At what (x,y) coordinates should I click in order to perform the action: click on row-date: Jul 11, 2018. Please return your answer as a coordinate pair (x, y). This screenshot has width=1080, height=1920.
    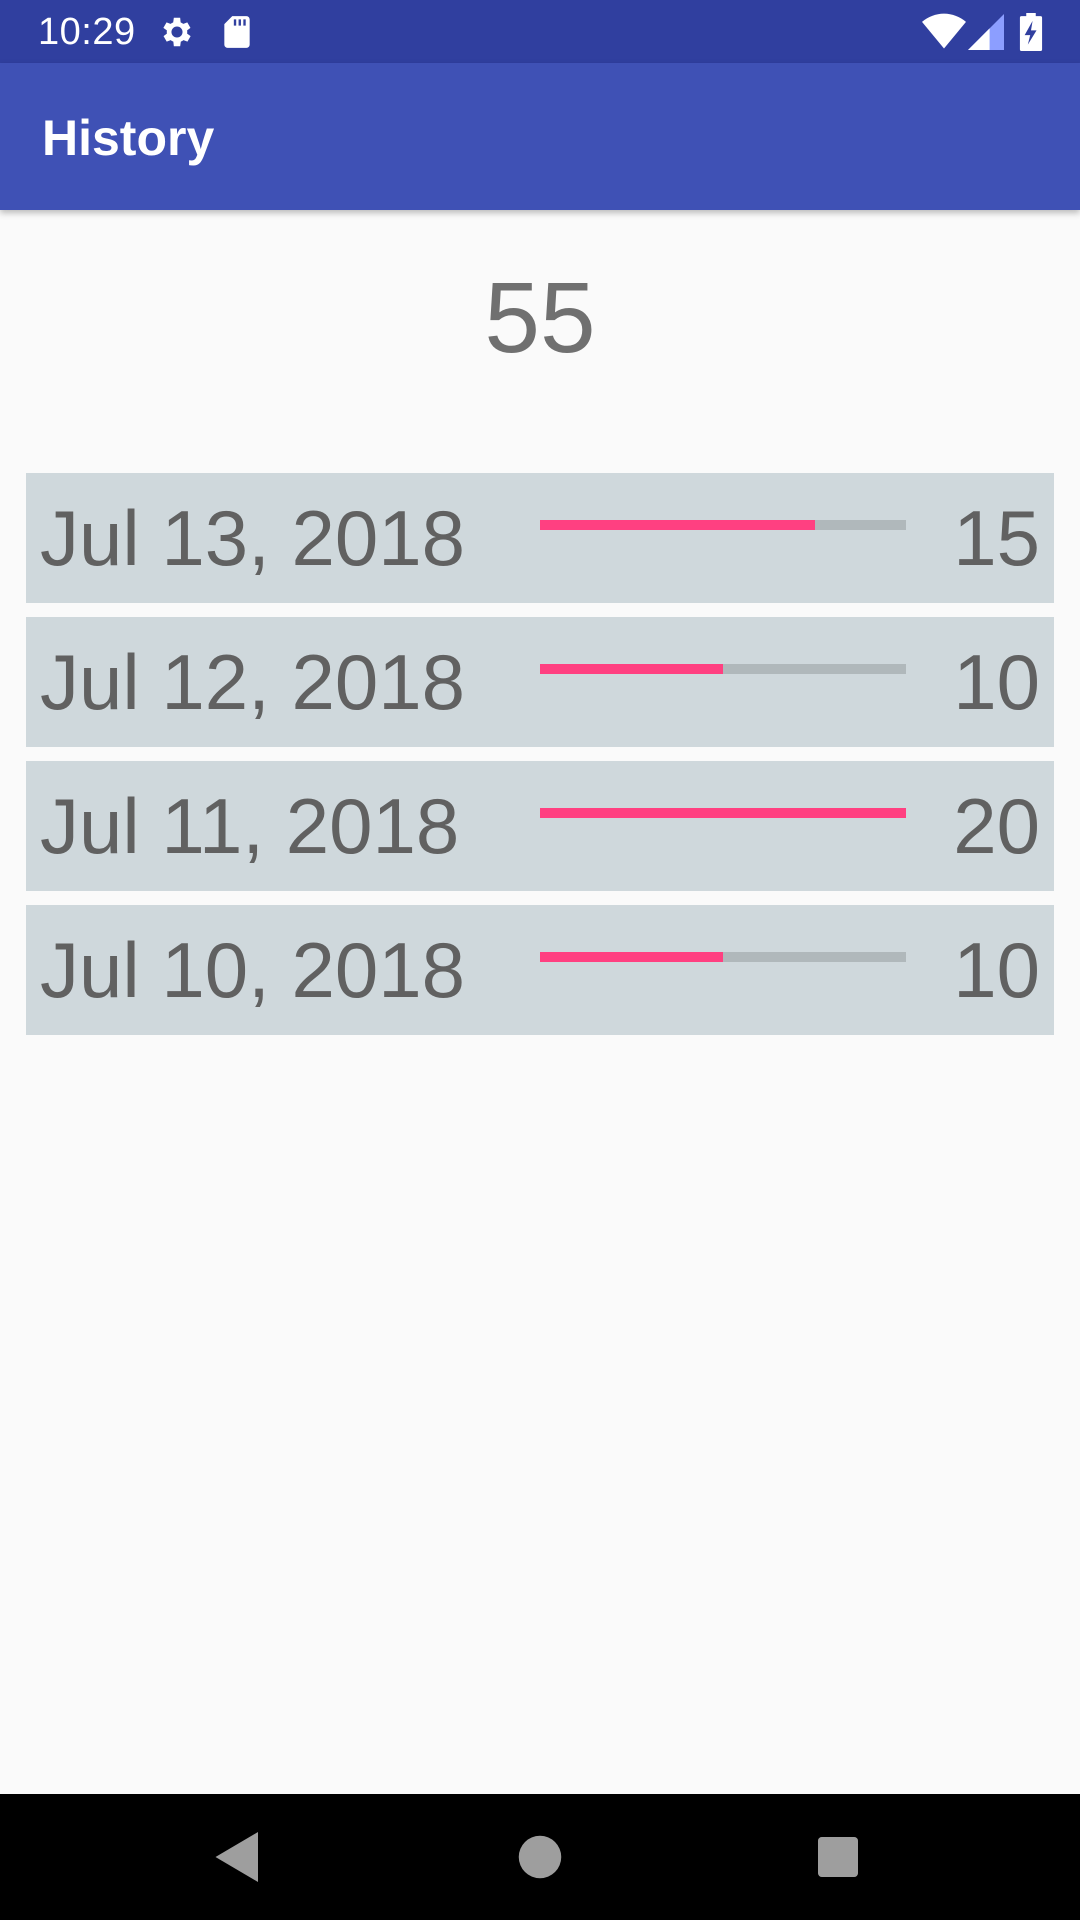
    Looking at the image, I should click on (250, 826).